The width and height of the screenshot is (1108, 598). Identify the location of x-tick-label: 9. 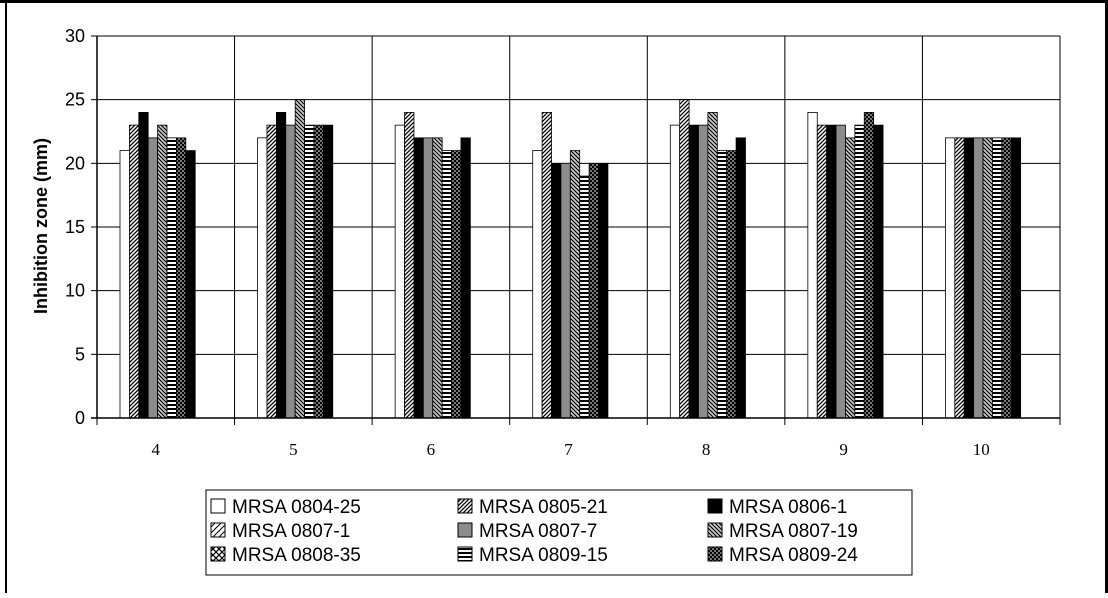
(843, 449).